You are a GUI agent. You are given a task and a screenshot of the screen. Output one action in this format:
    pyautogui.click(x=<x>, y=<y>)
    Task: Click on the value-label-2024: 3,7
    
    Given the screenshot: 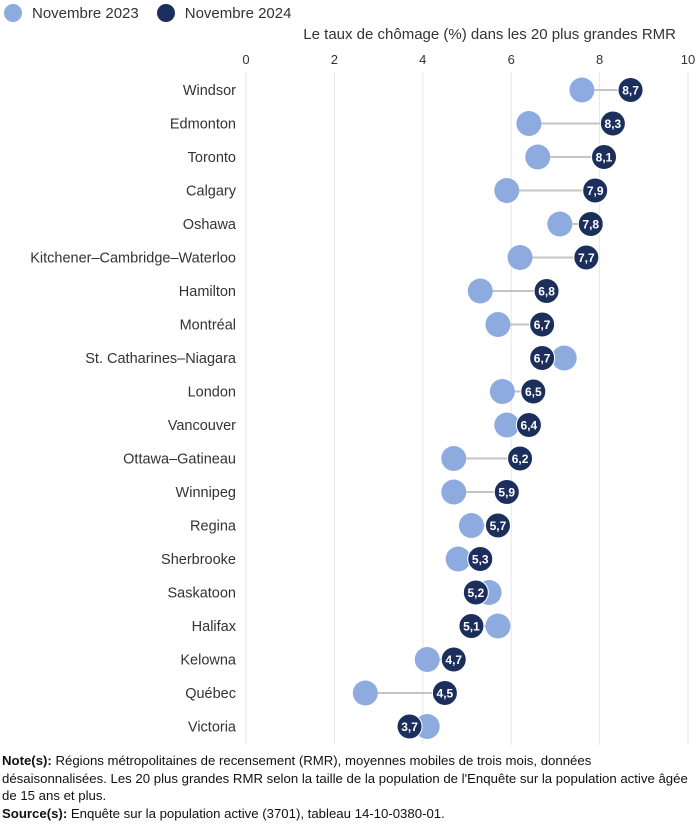 What is the action you would take?
    pyautogui.click(x=409, y=727)
    